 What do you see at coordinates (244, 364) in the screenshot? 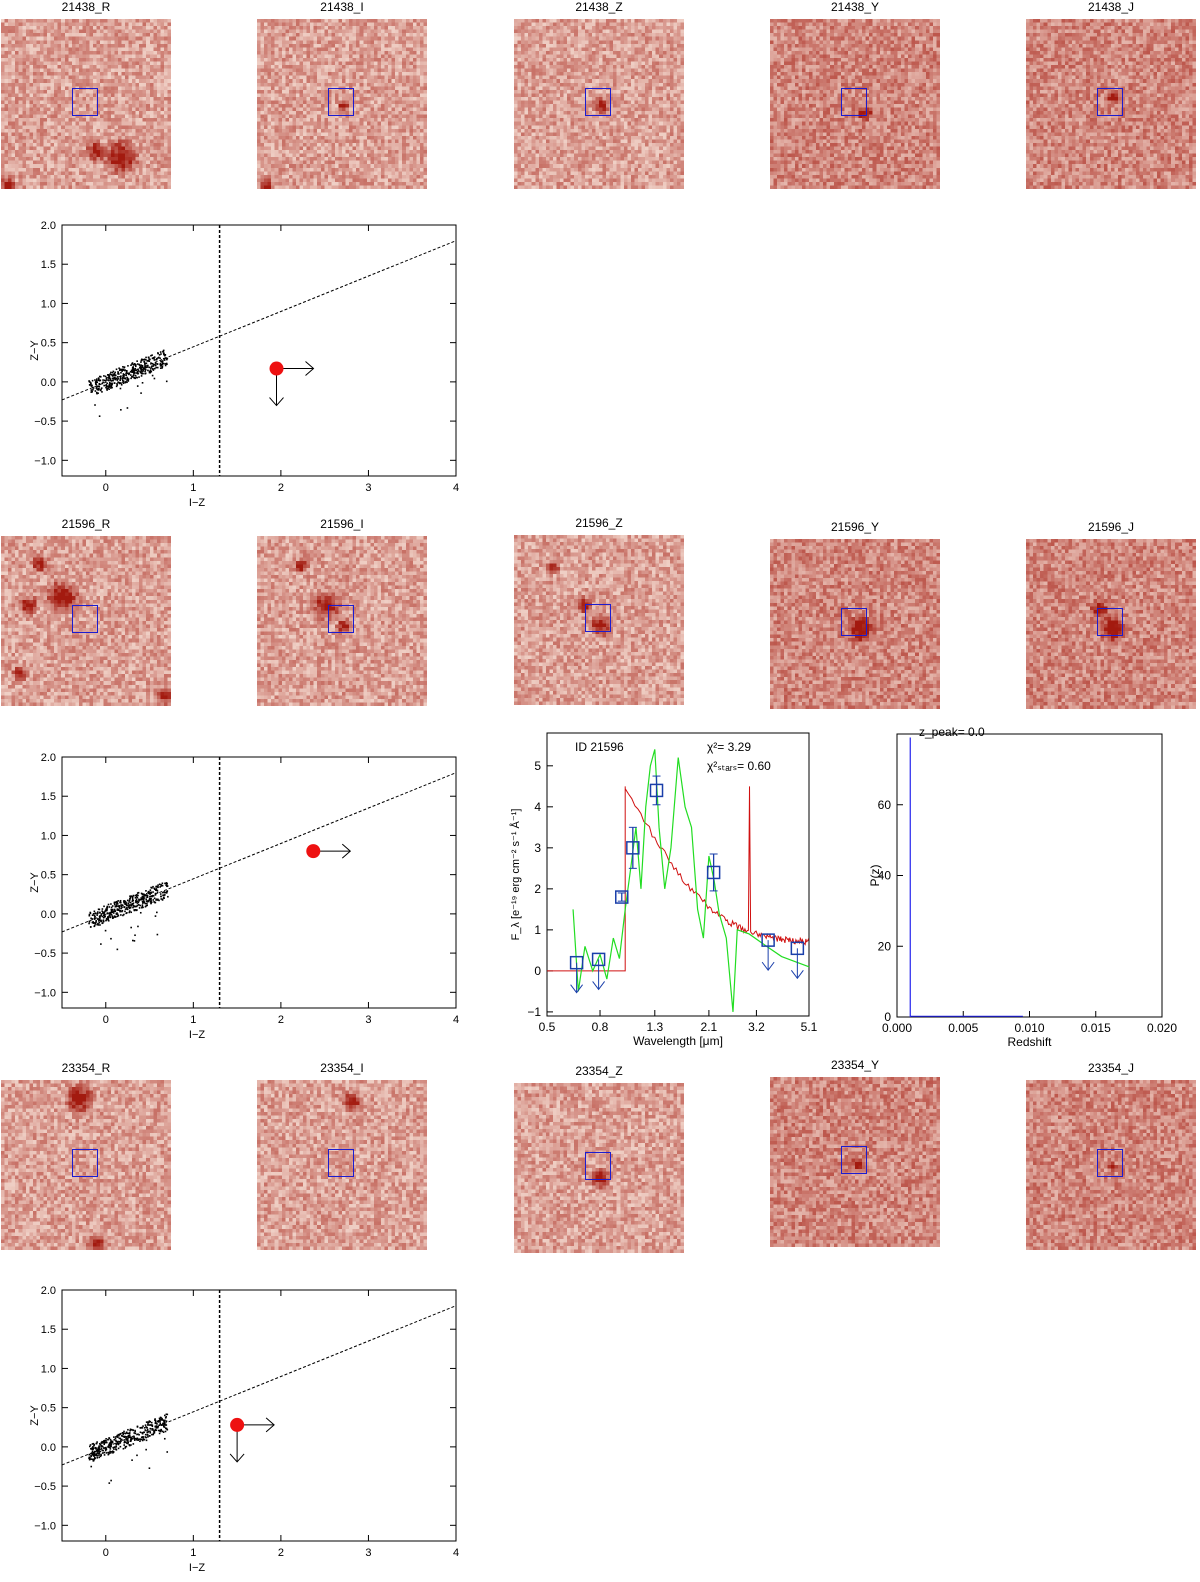
I see `color-color-plot: 0 1 2 3 4 −1.0 −0.5 0.0 0.5 1.0 1.5 2.0 I−Z Z−Y` at bounding box center [244, 364].